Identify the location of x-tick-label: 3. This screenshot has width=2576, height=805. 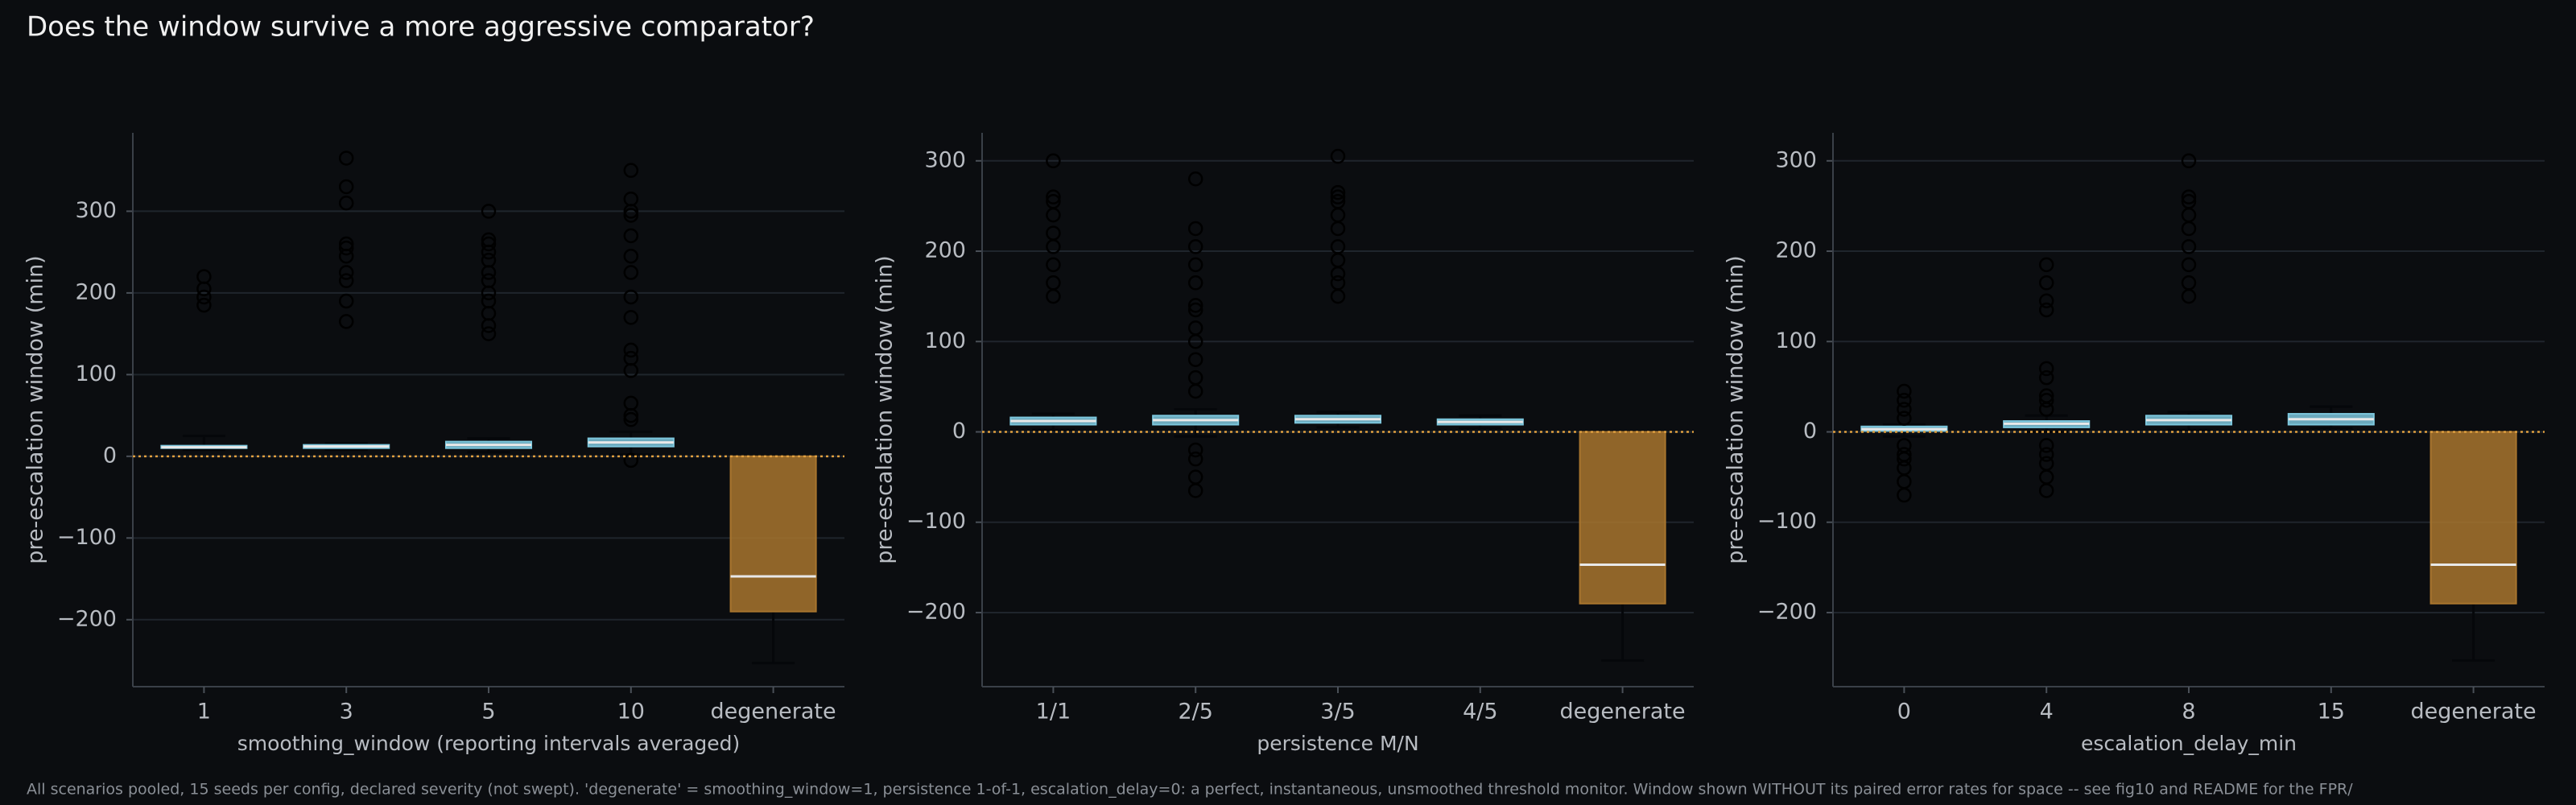
(346, 712).